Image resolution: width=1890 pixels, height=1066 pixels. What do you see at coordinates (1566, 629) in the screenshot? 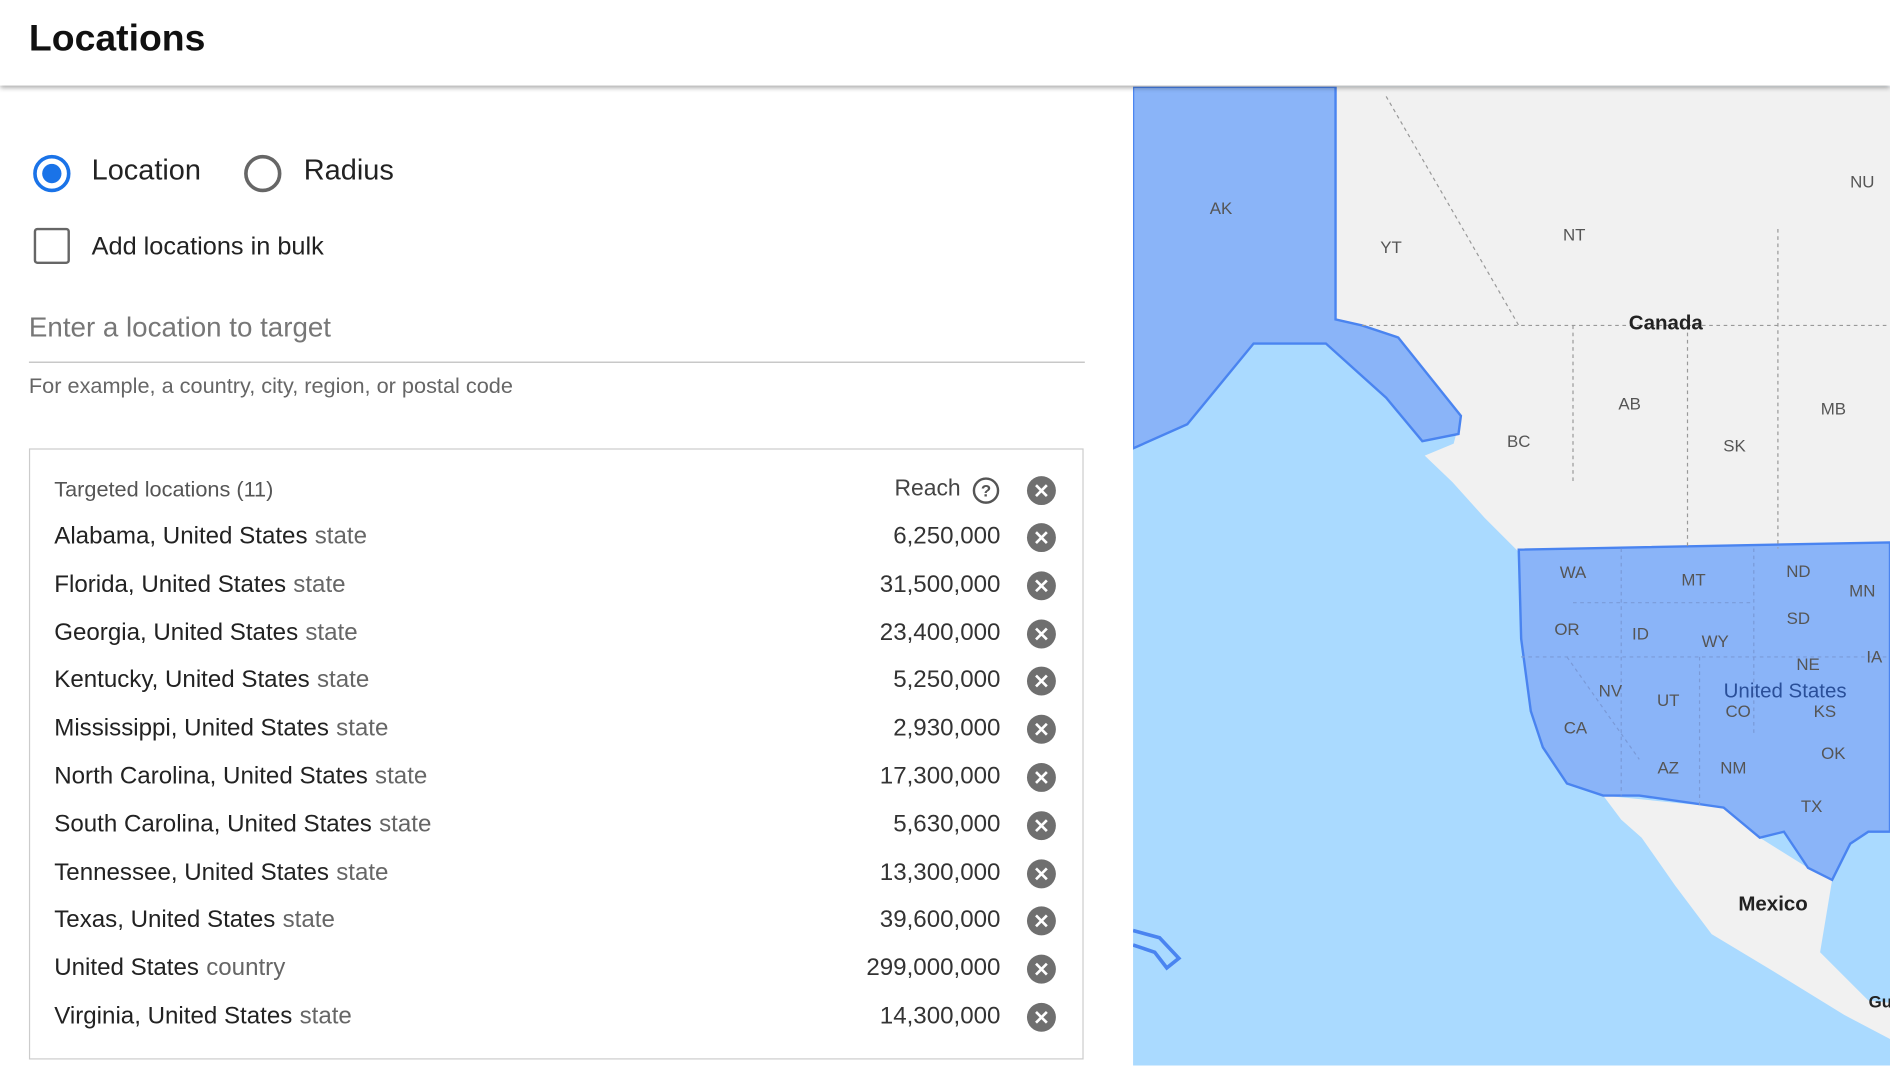
I see `map-label: OR` at bounding box center [1566, 629].